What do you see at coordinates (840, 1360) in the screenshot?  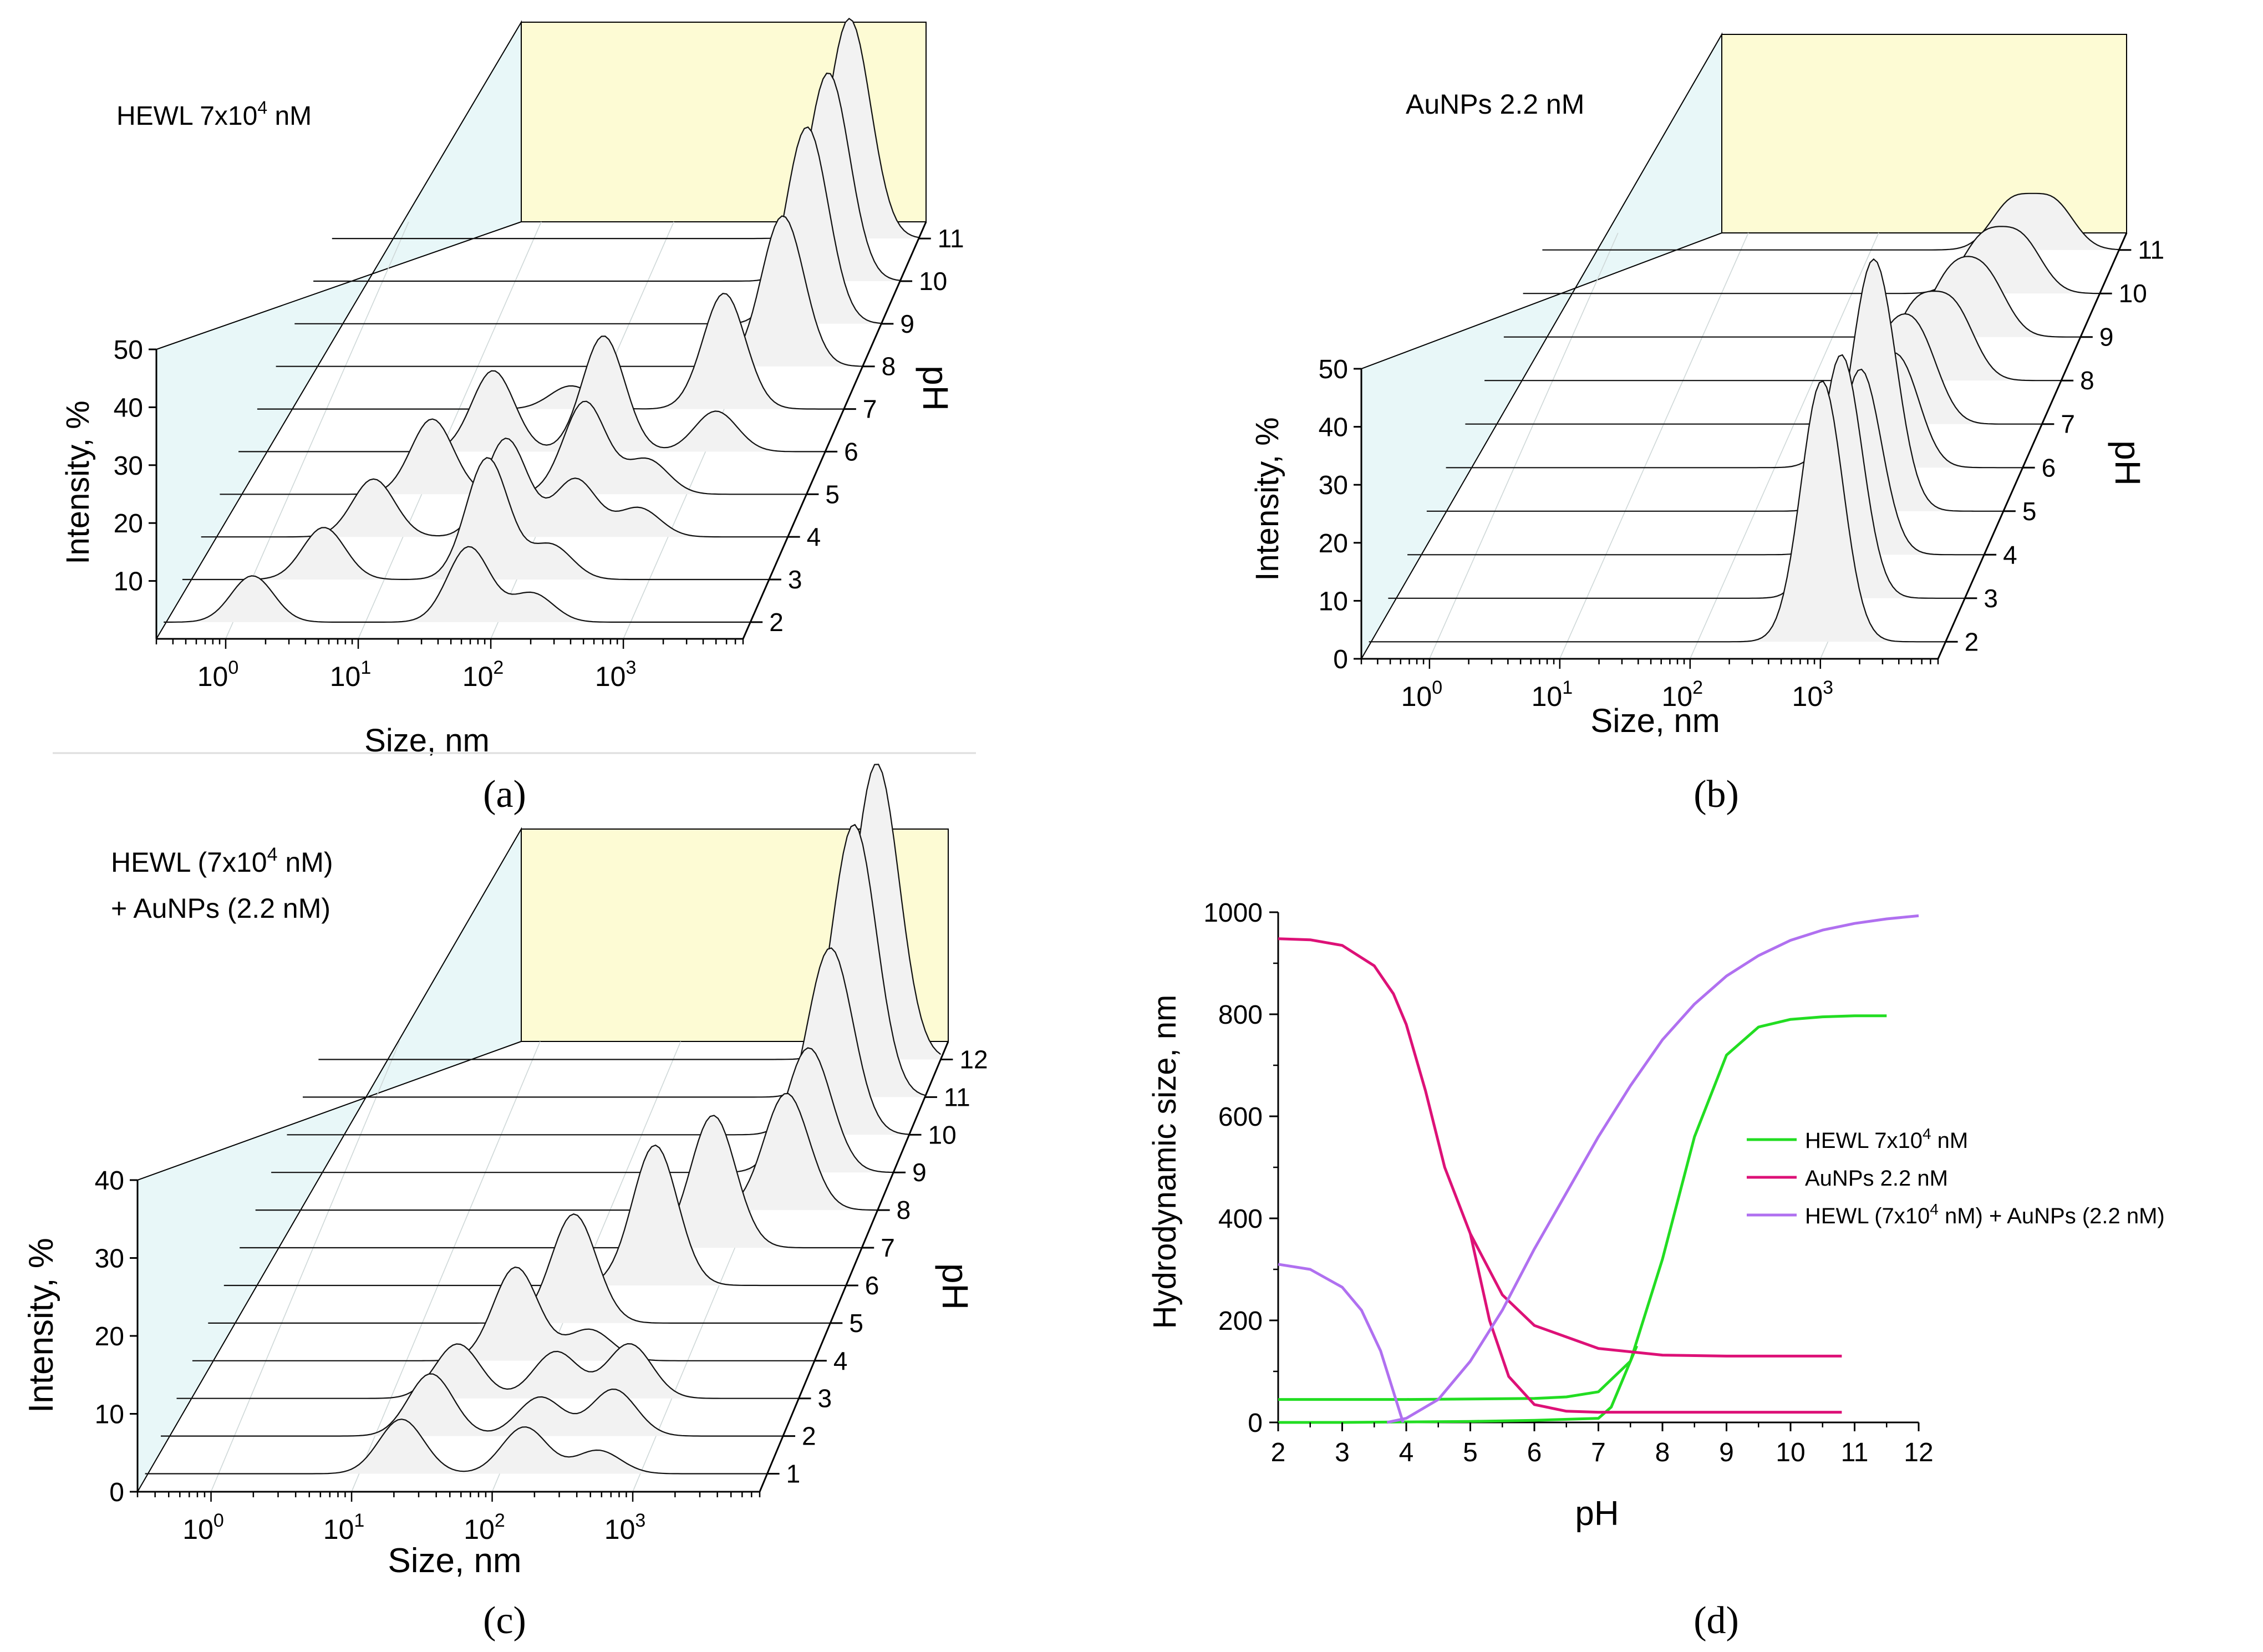 I see `panel-c-phtick-label-4: 4` at bounding box center [840, 1360].